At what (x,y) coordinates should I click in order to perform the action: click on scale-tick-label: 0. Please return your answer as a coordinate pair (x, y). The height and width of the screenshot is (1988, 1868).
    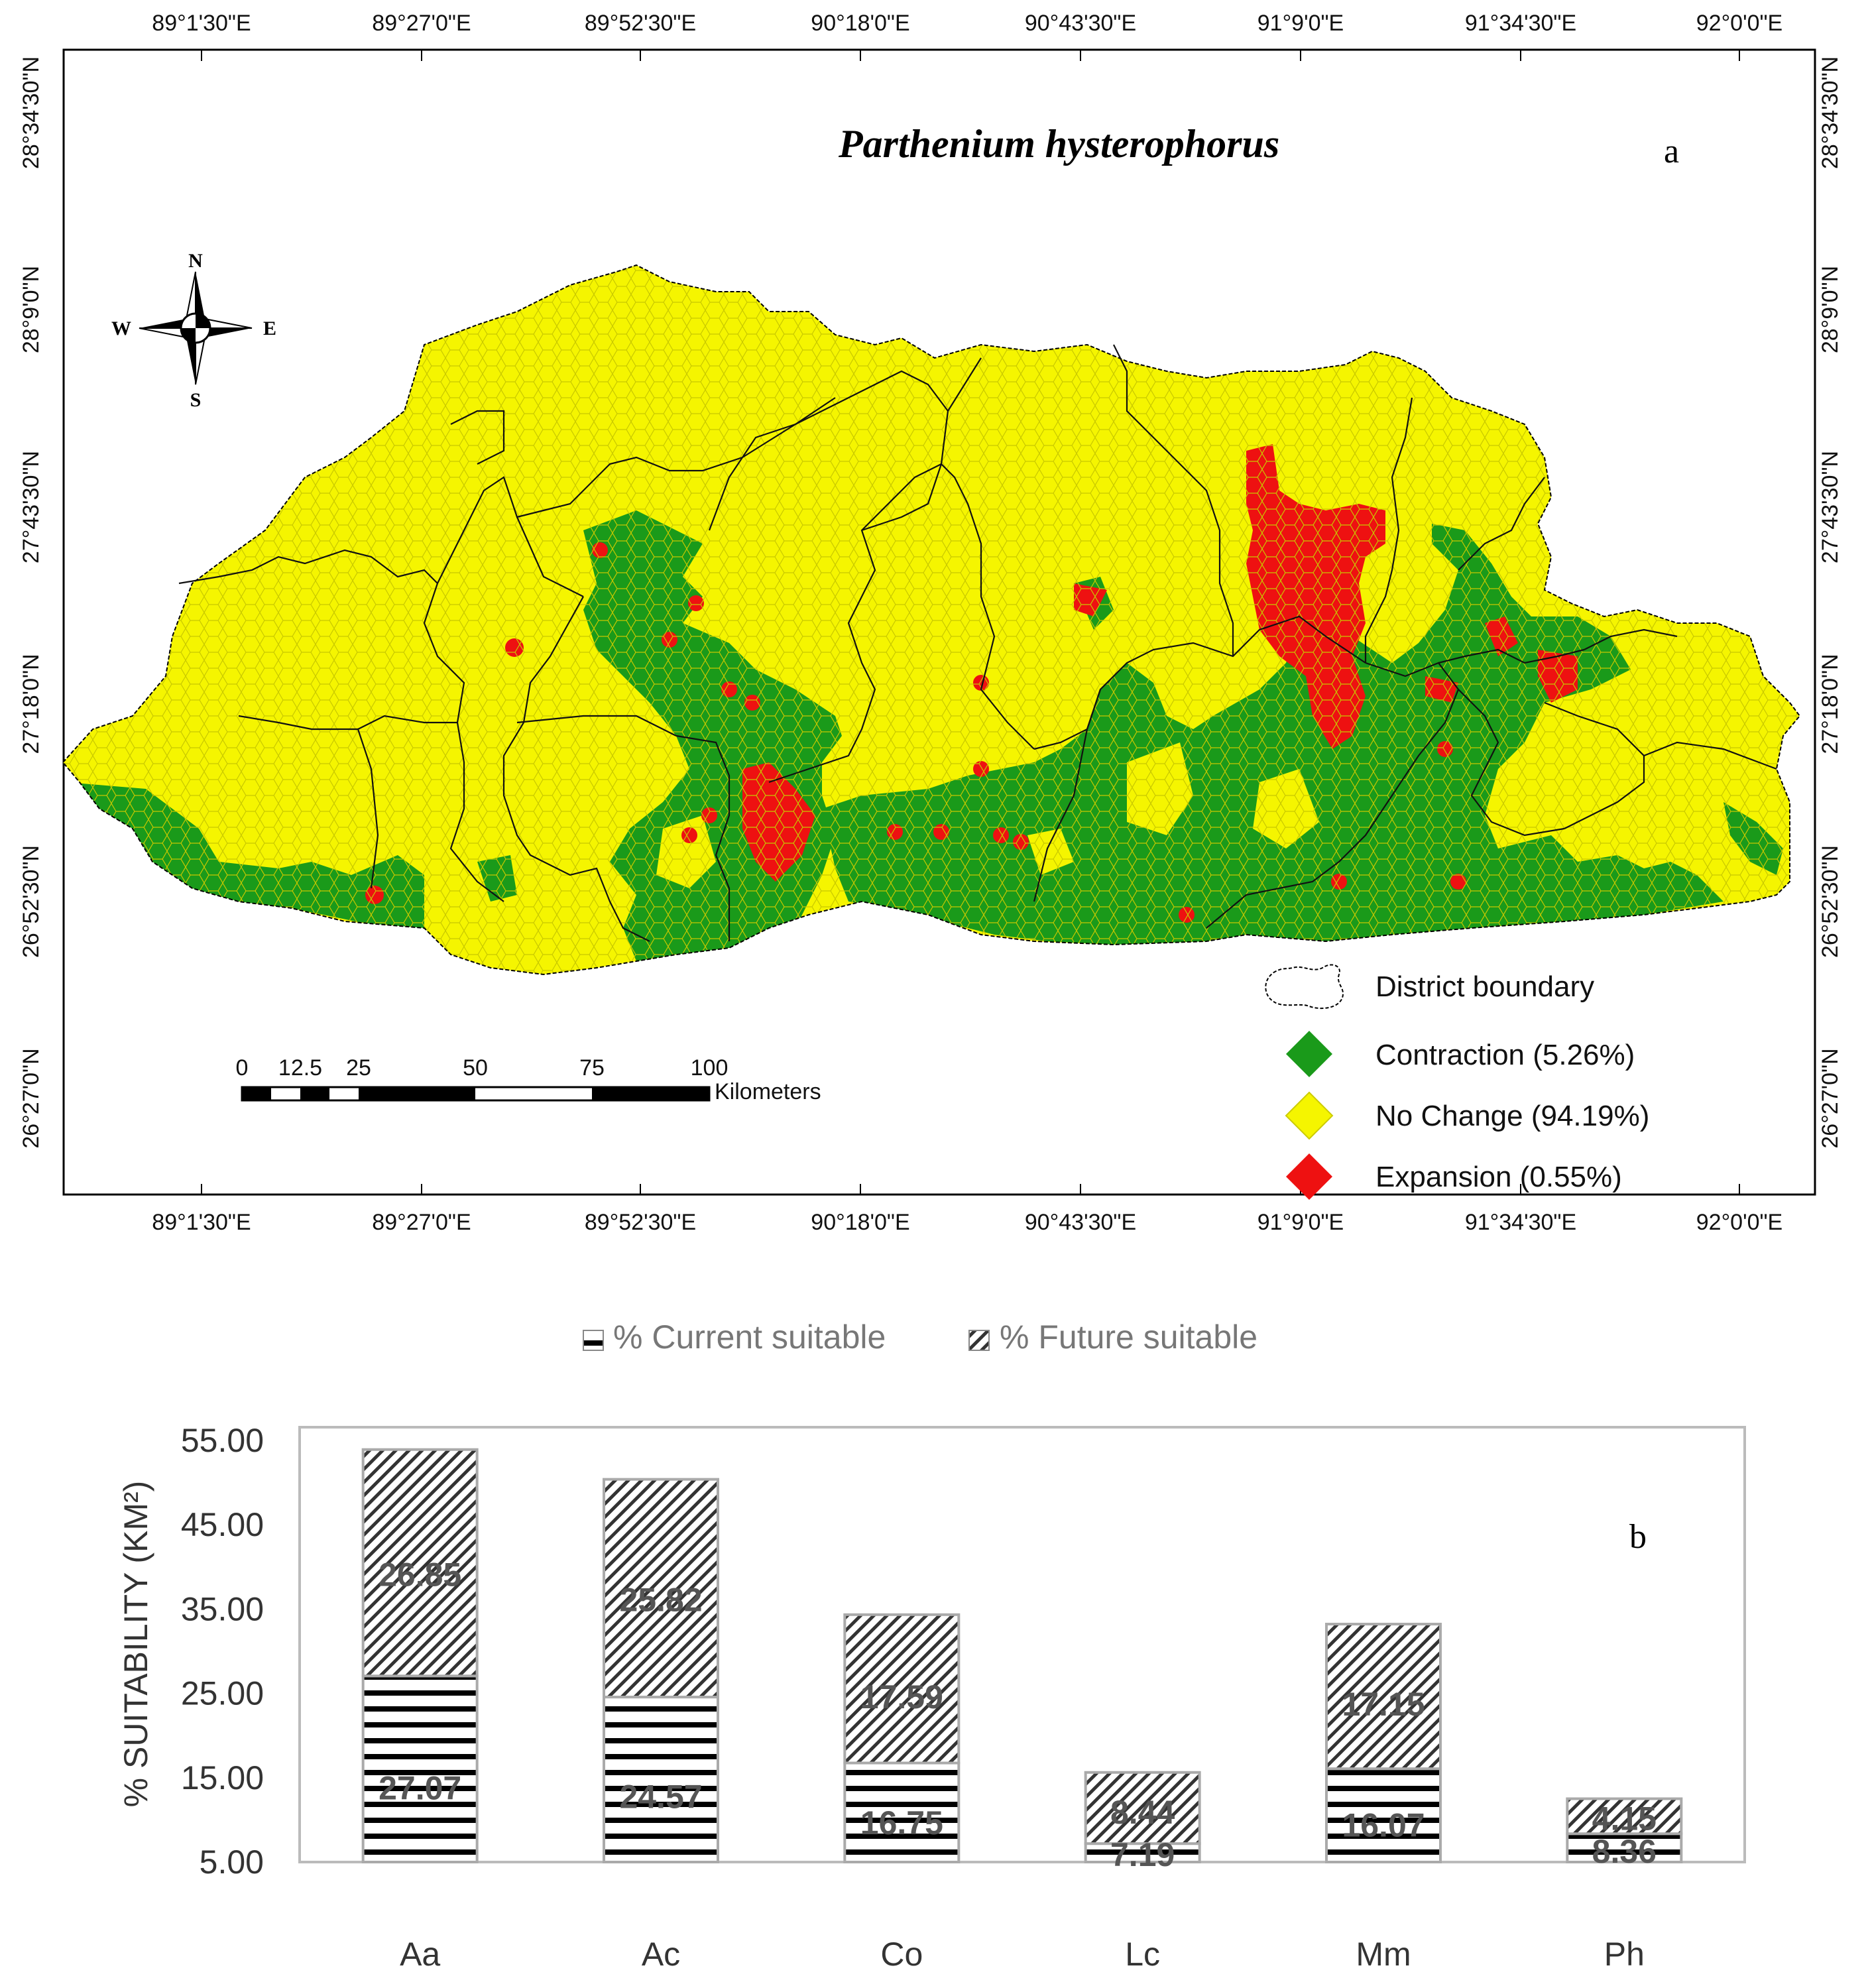
    Looking at the image, I should click on (242, 1068).